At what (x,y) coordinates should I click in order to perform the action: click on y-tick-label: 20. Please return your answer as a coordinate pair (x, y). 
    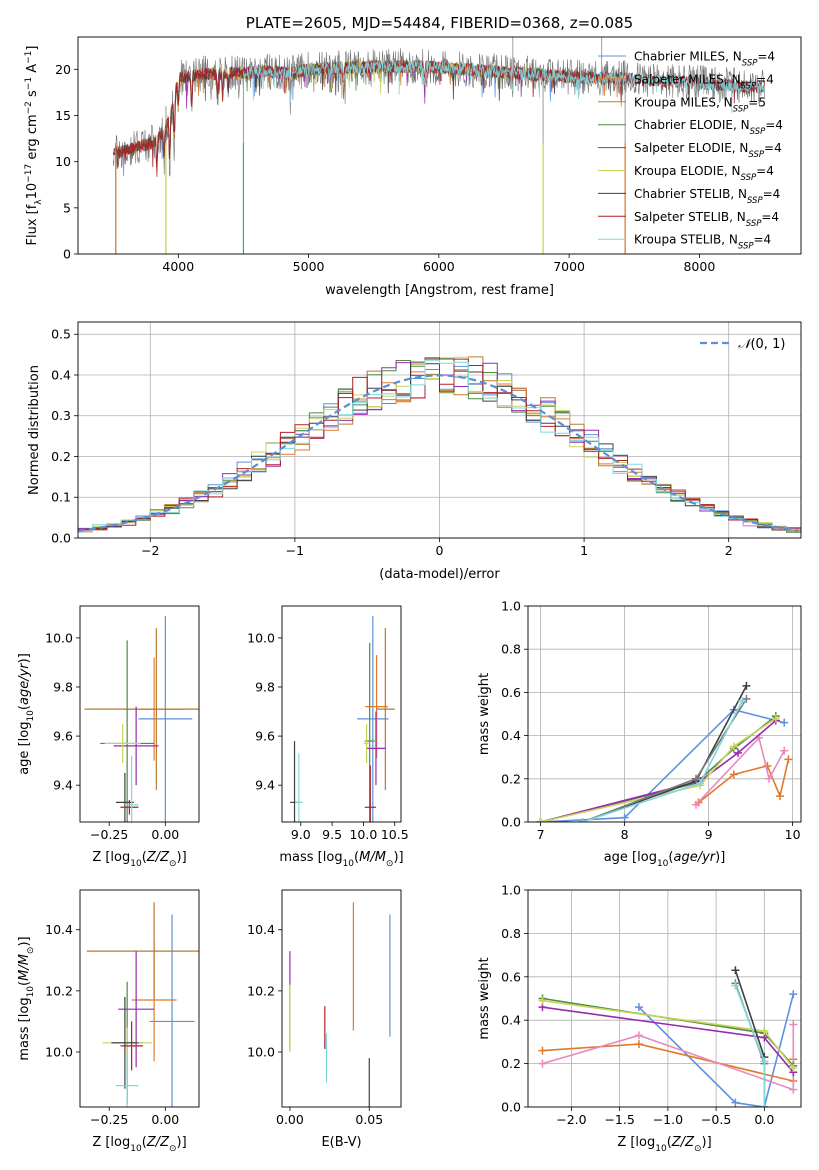
    Looking at the image, I should click on (63, 69).